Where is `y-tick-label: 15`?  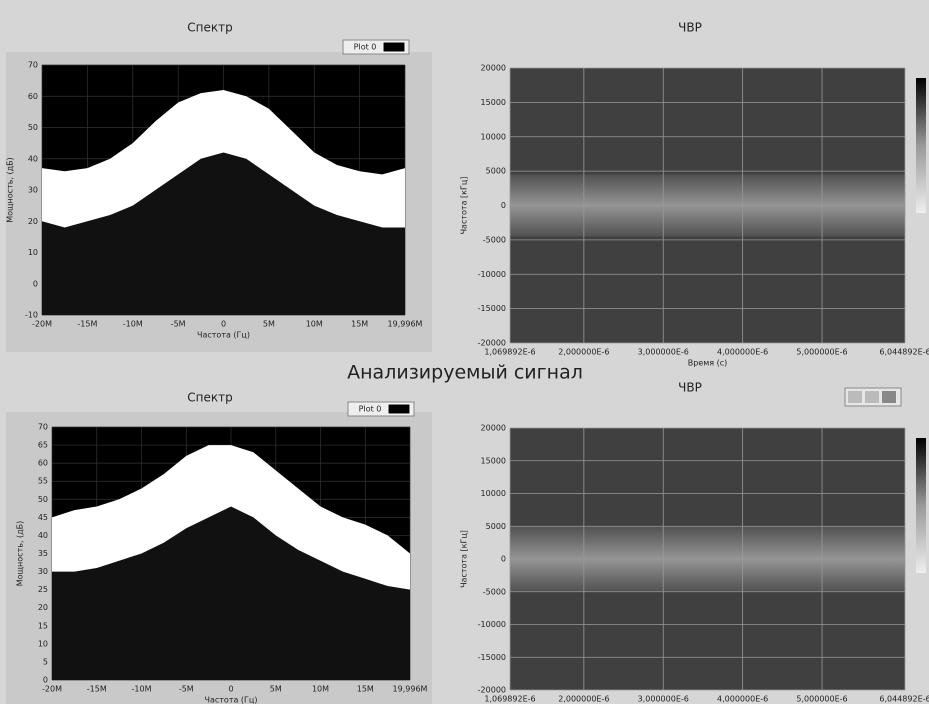 y-tick-label: 15 is located at coordinates (43, 625).